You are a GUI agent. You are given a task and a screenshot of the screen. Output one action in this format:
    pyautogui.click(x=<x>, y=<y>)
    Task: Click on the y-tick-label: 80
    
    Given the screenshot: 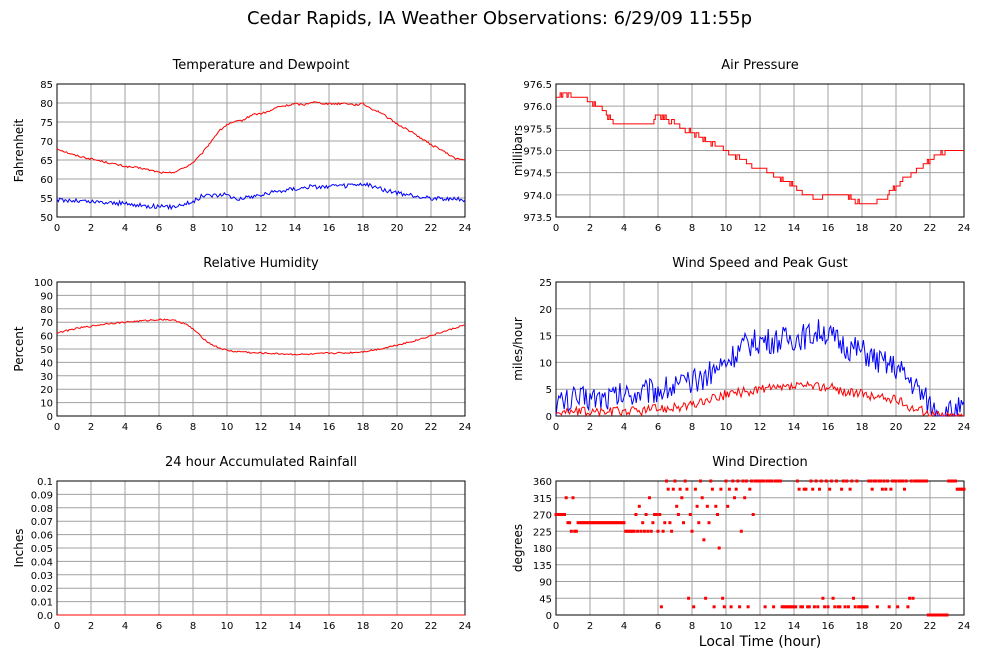 What is the action you would take?
    pyautogui.click(x=46, y=104)
    